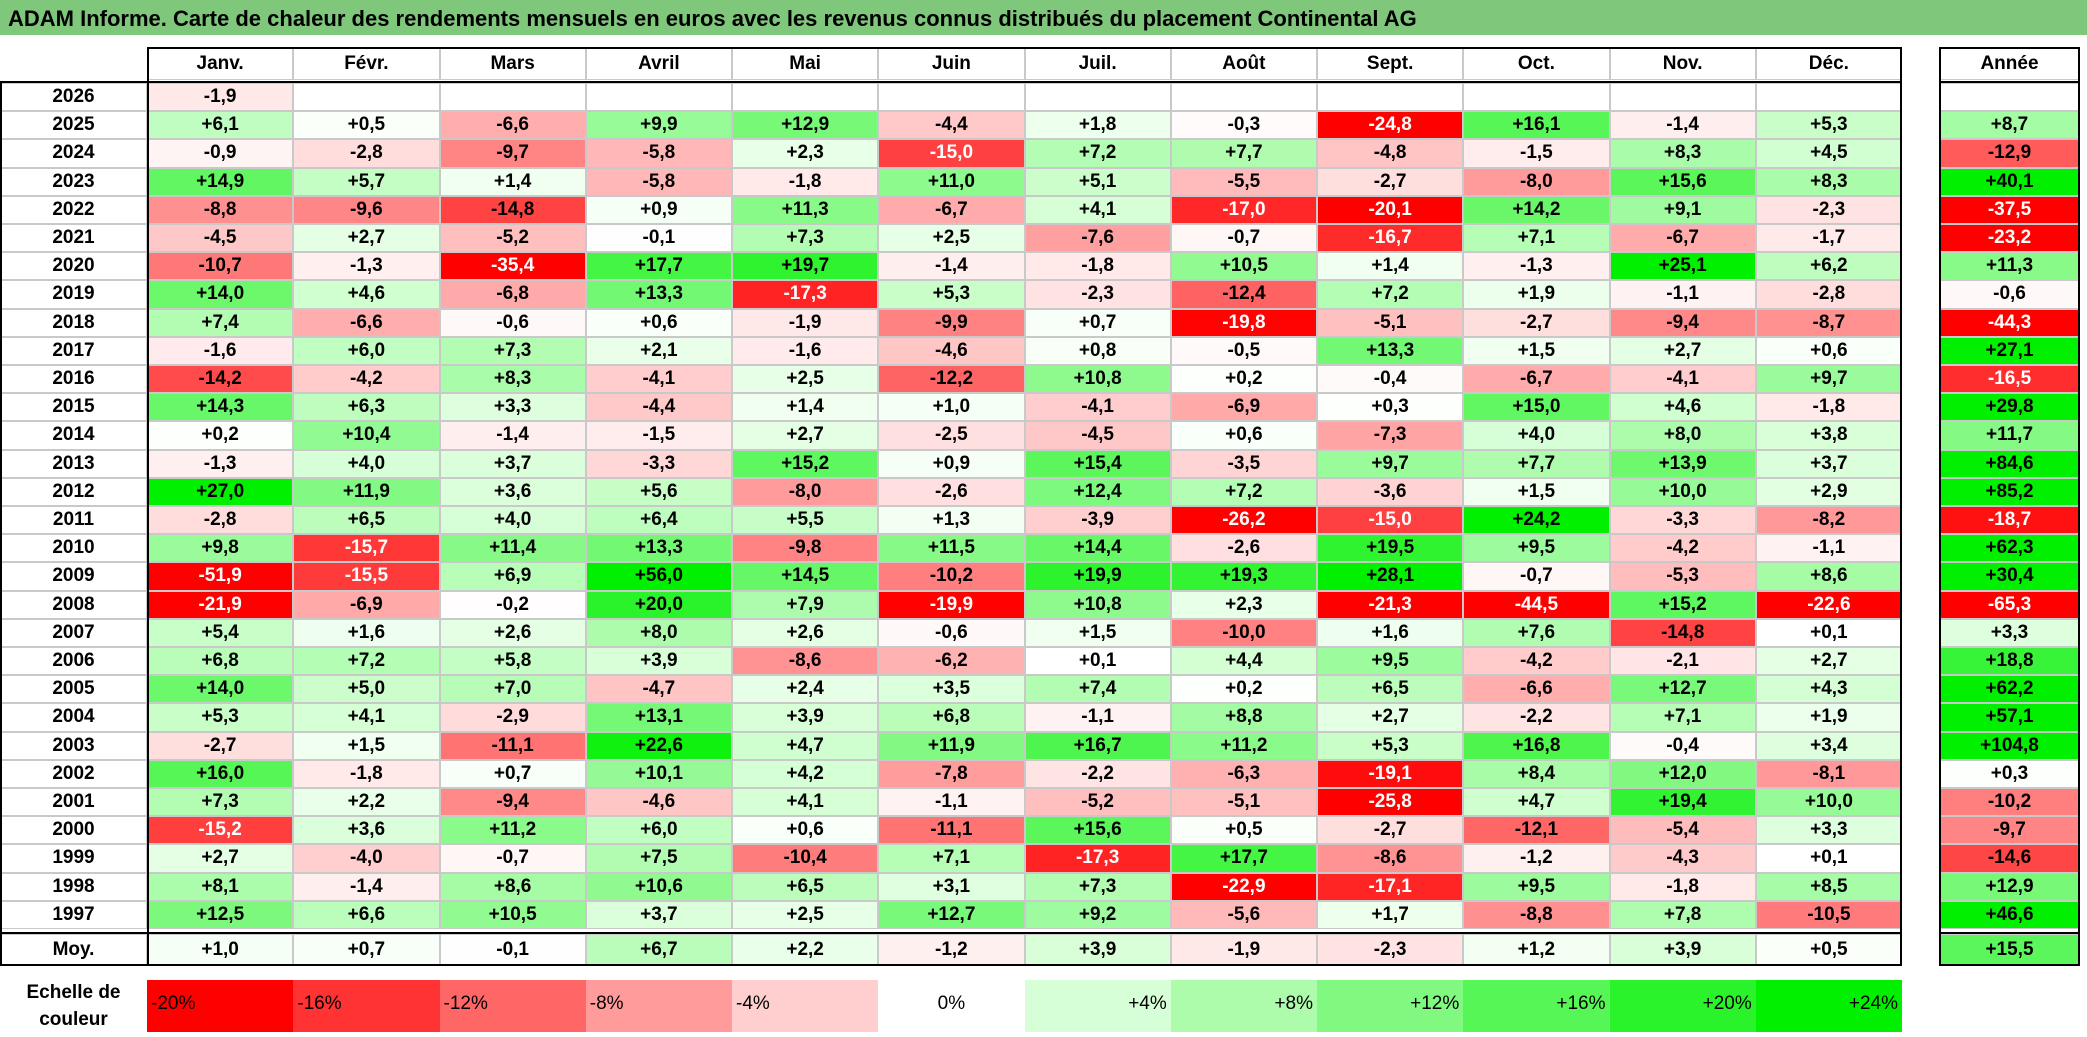 This screenshot has width=2087, height=1037. What do you see at coordinates (1828, 1006) in the screenshot?
I see `color-scale-swatch: +24%` at bounding box center [1828, 1006].